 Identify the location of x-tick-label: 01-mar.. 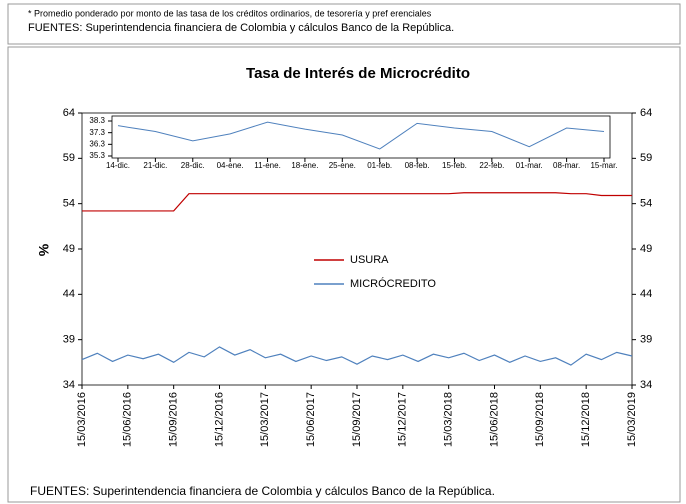
(529, 165).